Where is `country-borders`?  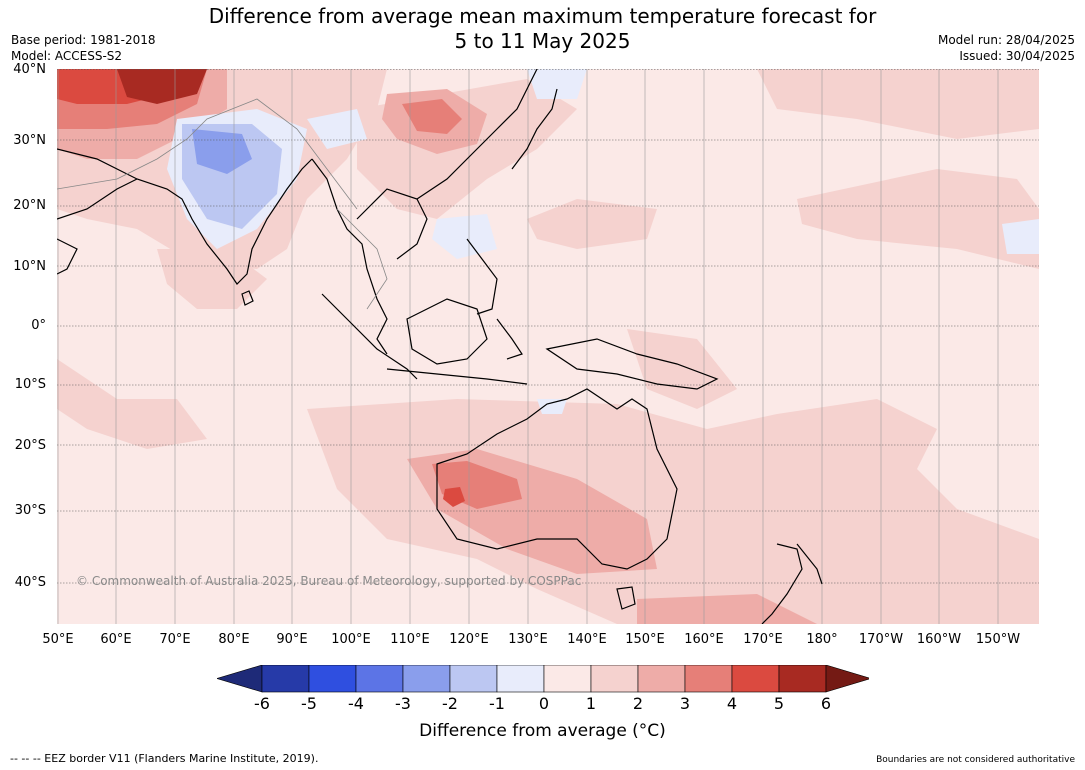 country-borders is located at coordinates (222, 204).